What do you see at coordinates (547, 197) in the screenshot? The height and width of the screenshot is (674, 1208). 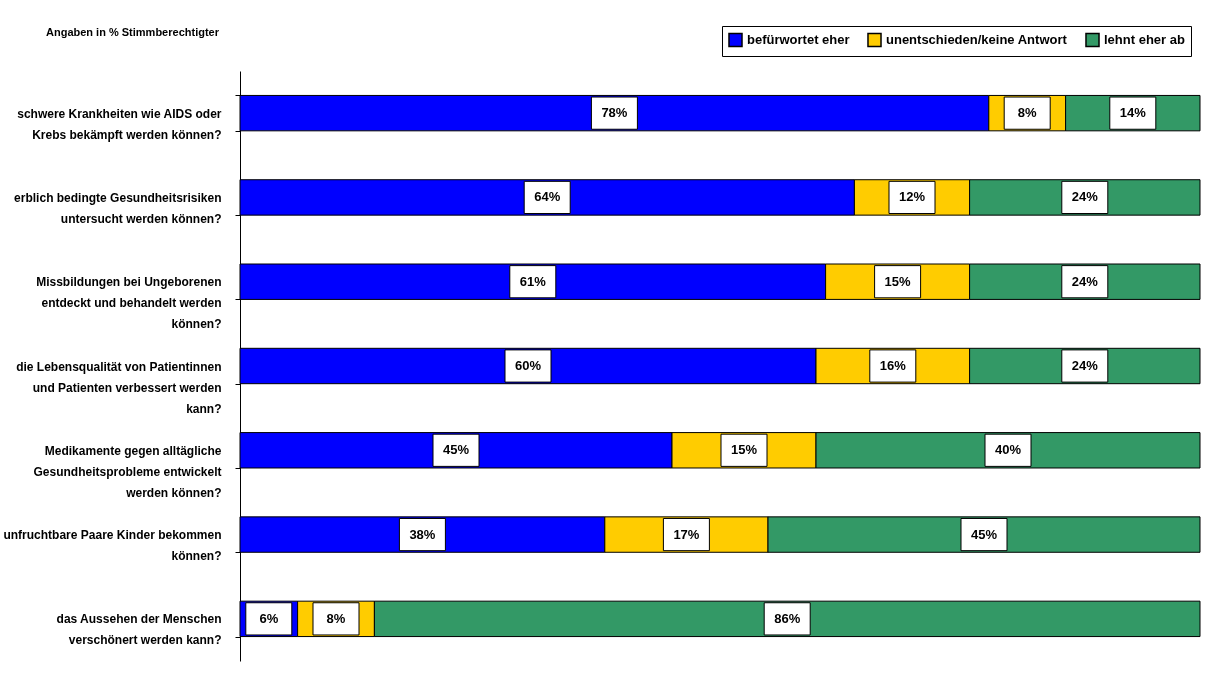 I see `data-label: 64%` at bounding box center [547, 197].